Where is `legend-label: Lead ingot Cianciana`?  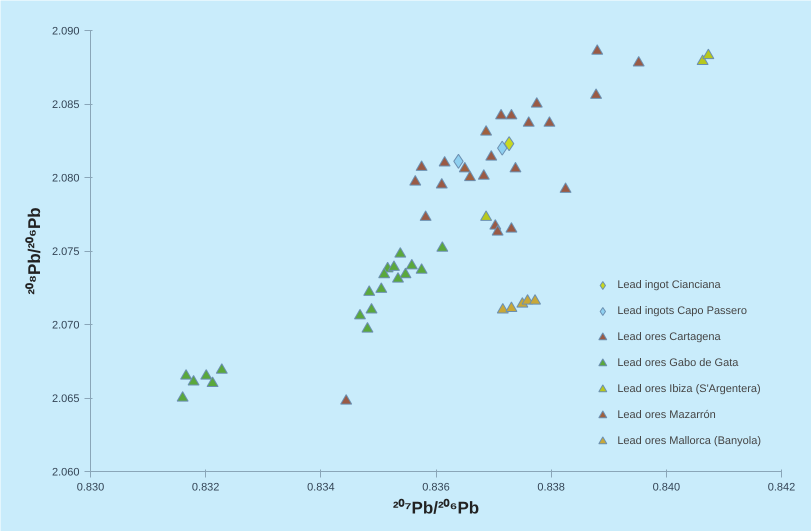
legend-label: Lead ingot Cianciana is located at coordinates (669, 285).